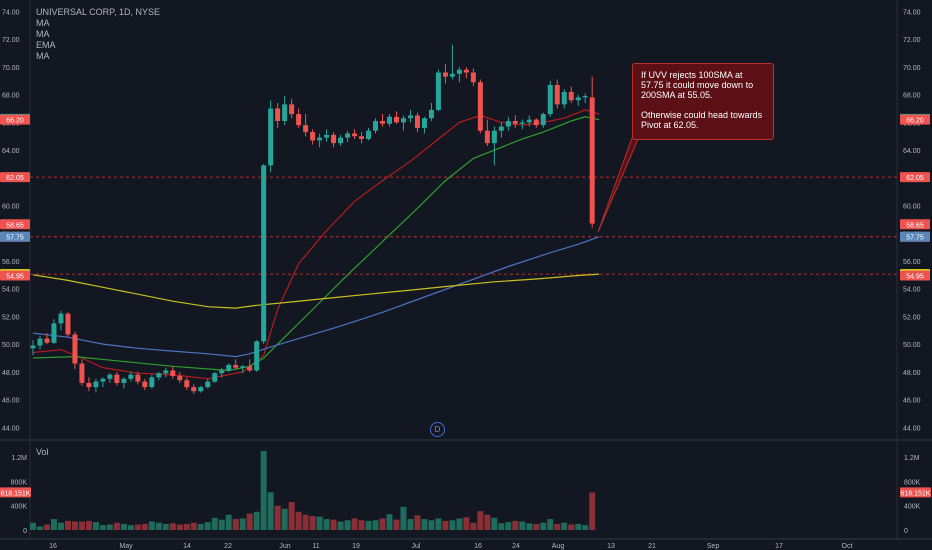 This screenshot has width=932, height=550. What do you see at coordinates (15, 492) in the screenshot?
I see `volume-tag-left` at bounding box center [15, 492].